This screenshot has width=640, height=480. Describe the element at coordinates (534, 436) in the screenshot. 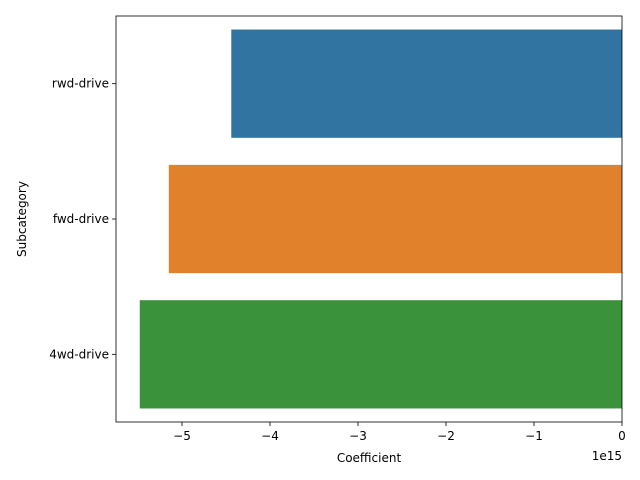

I see `x-tick-label: −1` at that location.